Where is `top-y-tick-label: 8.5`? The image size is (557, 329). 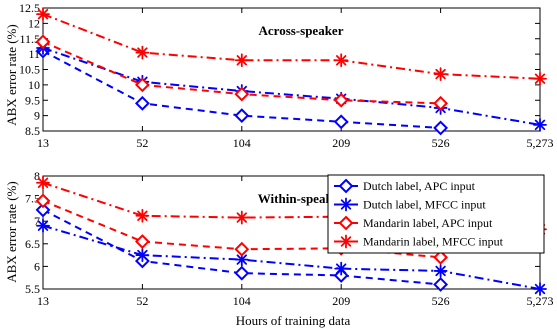
top-y-tick-label: 8.5 is located at coordinates (32, 131).